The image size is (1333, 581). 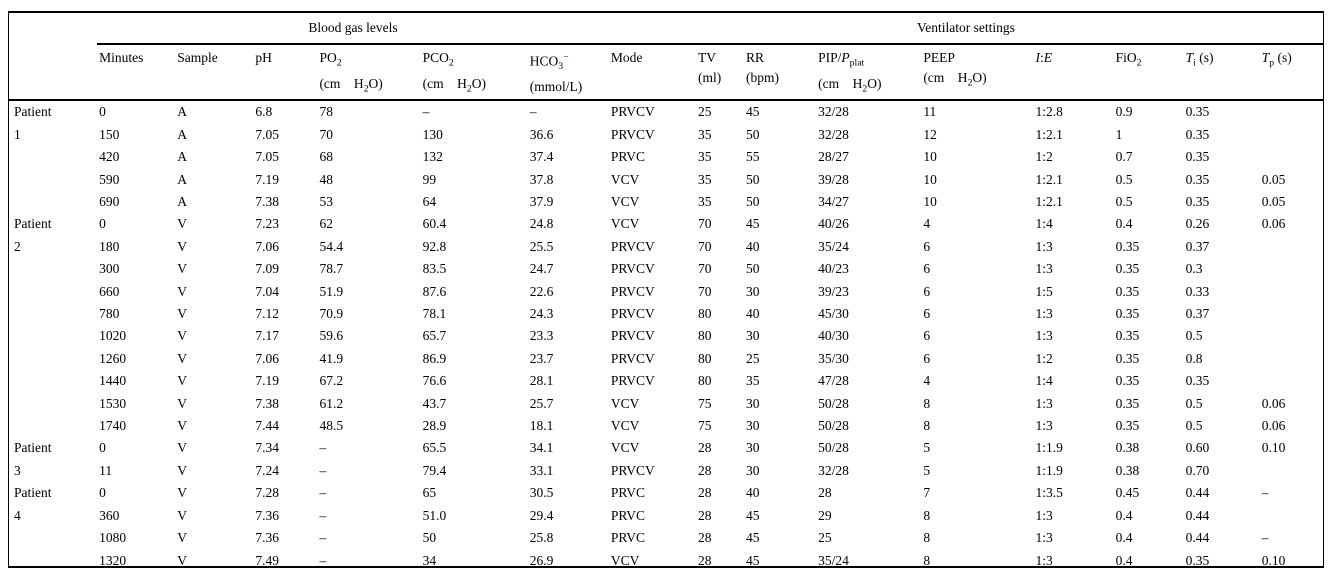 What do you see at coordinates (753, 381) in the screenshot?
I see `cell-rr: 35` at bounding box center [753, 381].